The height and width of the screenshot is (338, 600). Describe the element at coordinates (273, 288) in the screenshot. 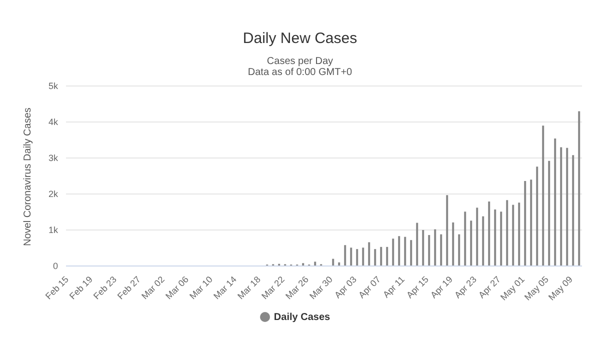

I see `x-tick-label: Mar 22` at that location.